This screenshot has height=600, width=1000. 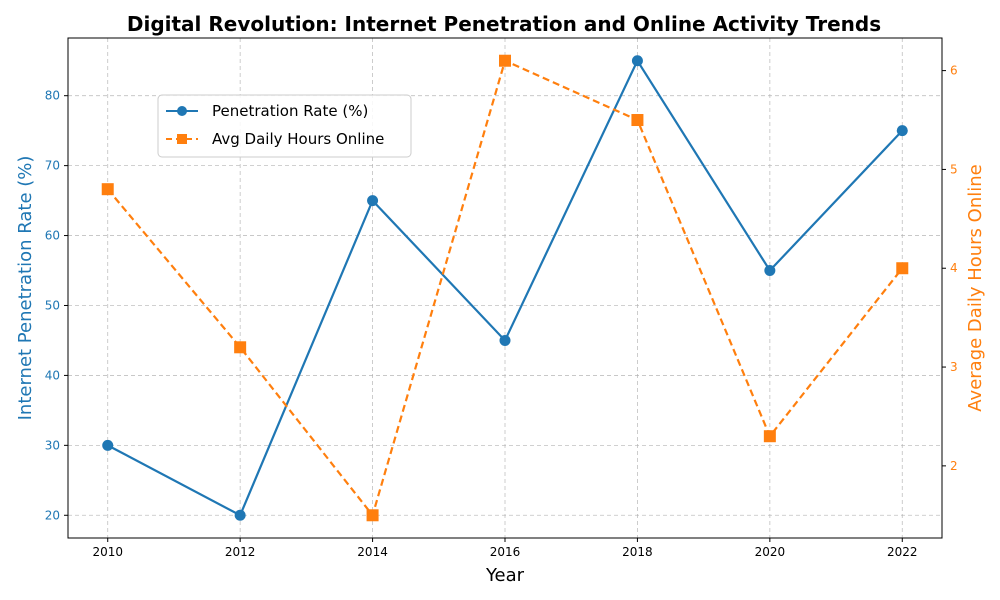 What do you see at coordinates (902, 552) in the screenshot?
I see `x-tick-label: 2022` at bounding box center [902, 552].